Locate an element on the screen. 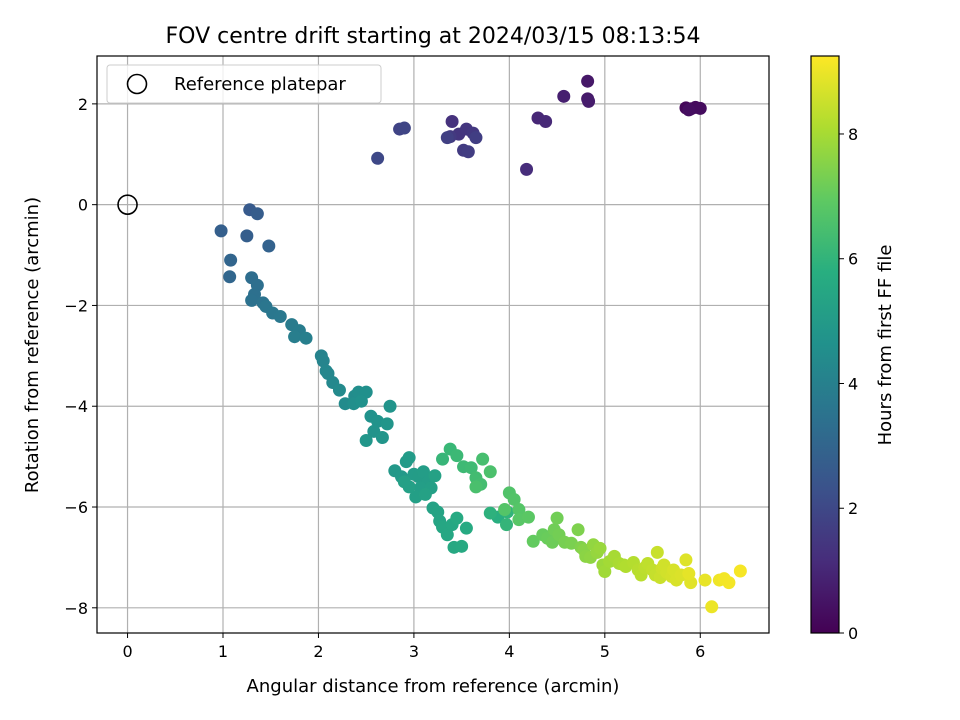  reference-platepar-marker is located at coordinates (127, 204).